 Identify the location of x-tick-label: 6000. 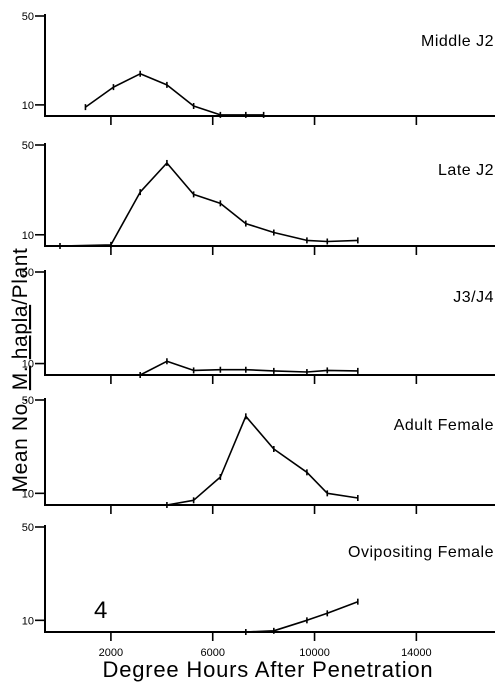
(212, 653).